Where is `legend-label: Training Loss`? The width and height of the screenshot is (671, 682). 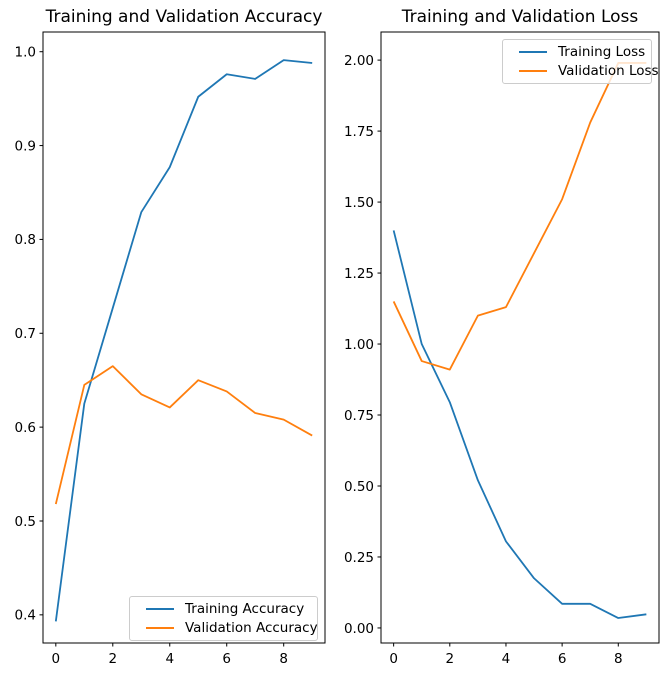 legend-label: Training Loss is located at coordinates (602, 52).